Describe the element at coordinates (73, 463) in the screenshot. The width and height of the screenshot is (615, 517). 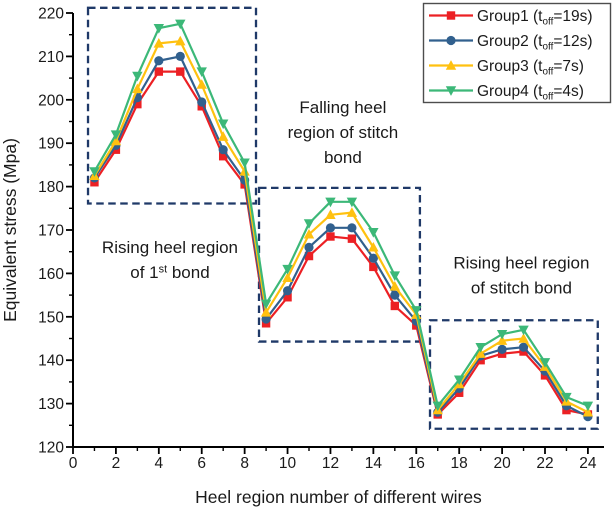
I see `x-tick-label-0: 0` at that location.